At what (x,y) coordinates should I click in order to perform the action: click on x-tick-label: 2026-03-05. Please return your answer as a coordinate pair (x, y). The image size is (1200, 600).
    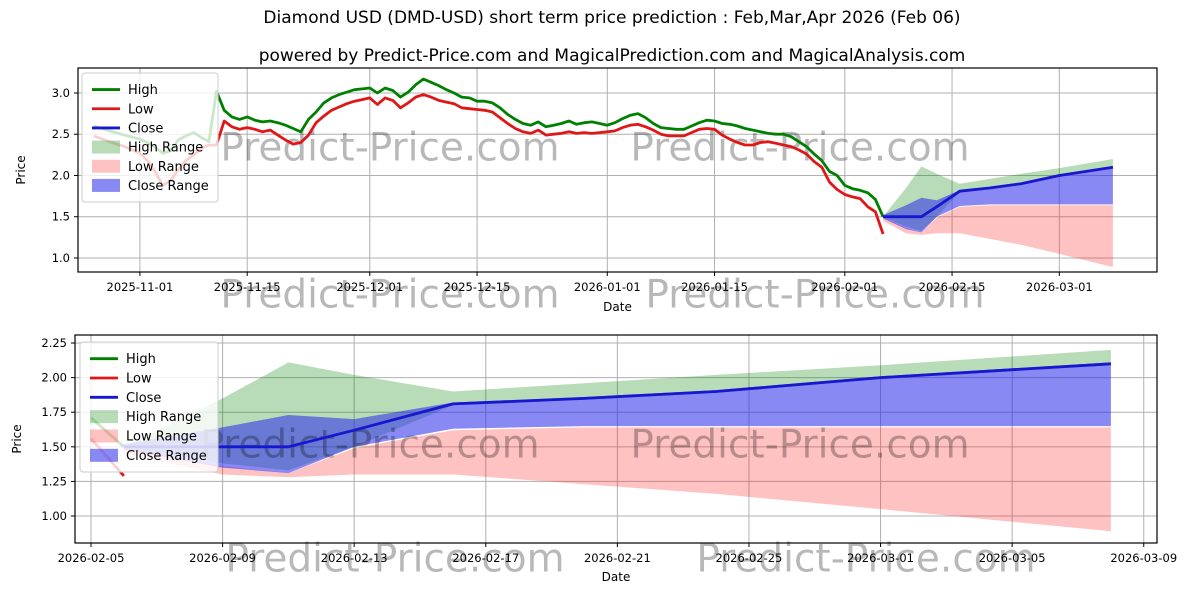
    Looking at the image, I should click on (1012, 558).